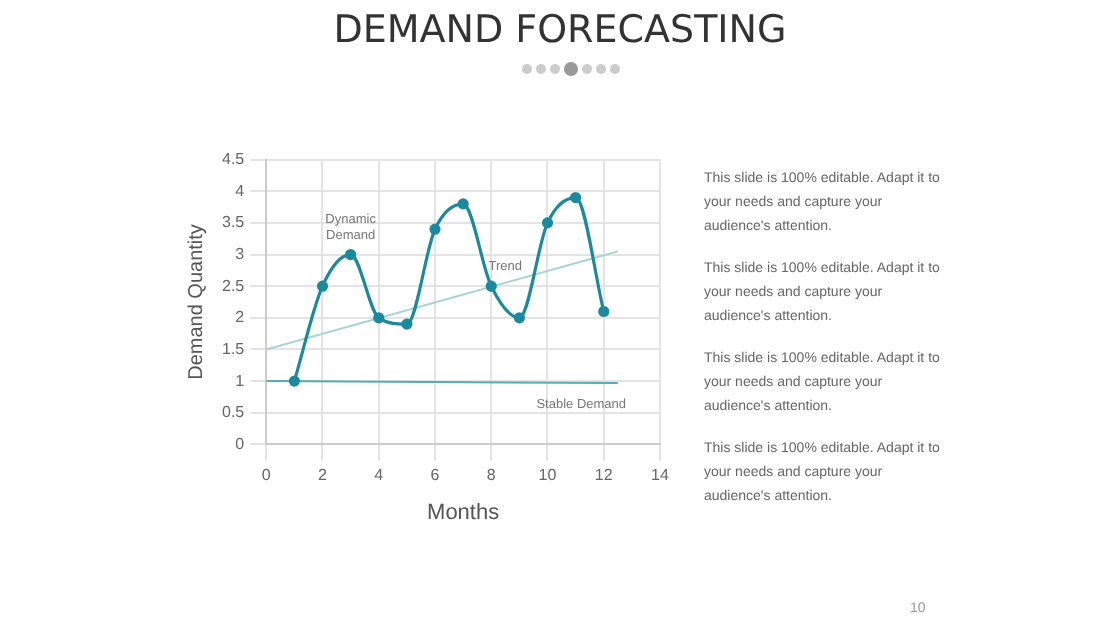 The width and height of the screenshot is (1120, 630). Describe the element at coordinates (233, 412) in the screenshot. I see `y-tick-label: 0.5` at that location.